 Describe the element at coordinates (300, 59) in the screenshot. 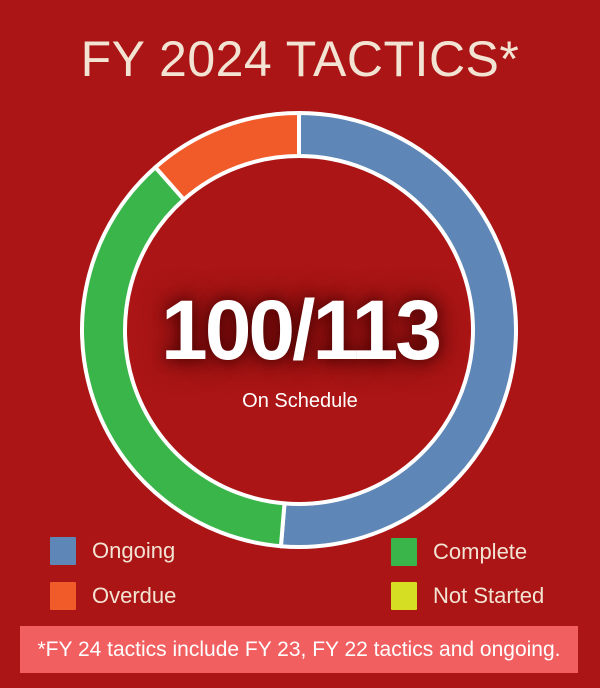

I see `chart-title: FY 2024 TACTICS*` at that location.